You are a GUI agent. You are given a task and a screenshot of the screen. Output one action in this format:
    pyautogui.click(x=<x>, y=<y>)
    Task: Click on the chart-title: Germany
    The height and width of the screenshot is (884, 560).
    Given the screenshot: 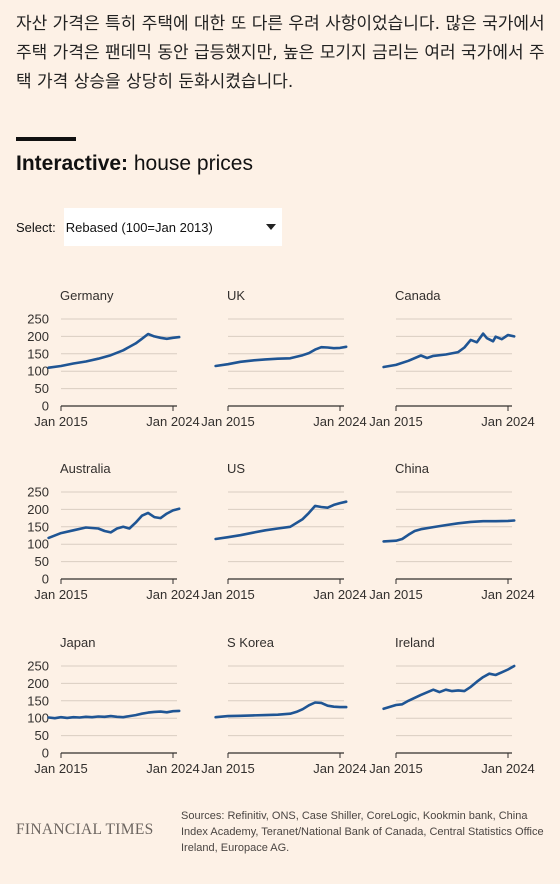 What is the action you would take?
    pyautogui.click(x=87, y=295)
    